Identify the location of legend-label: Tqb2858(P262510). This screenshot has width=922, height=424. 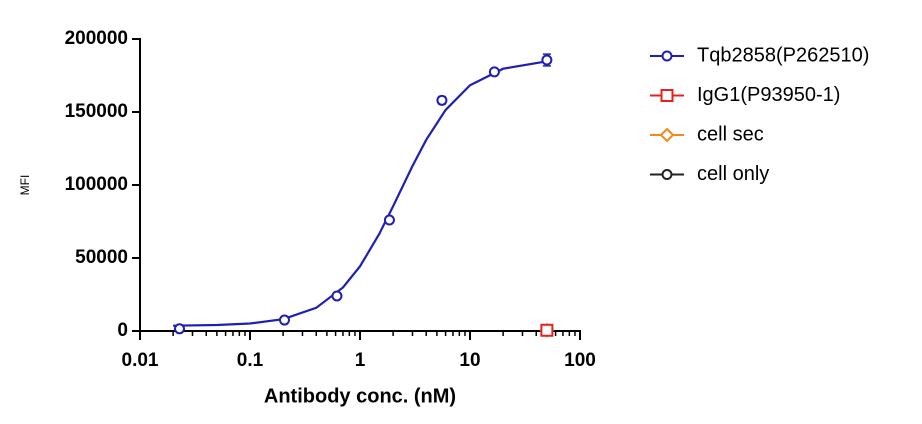
(783, 55).